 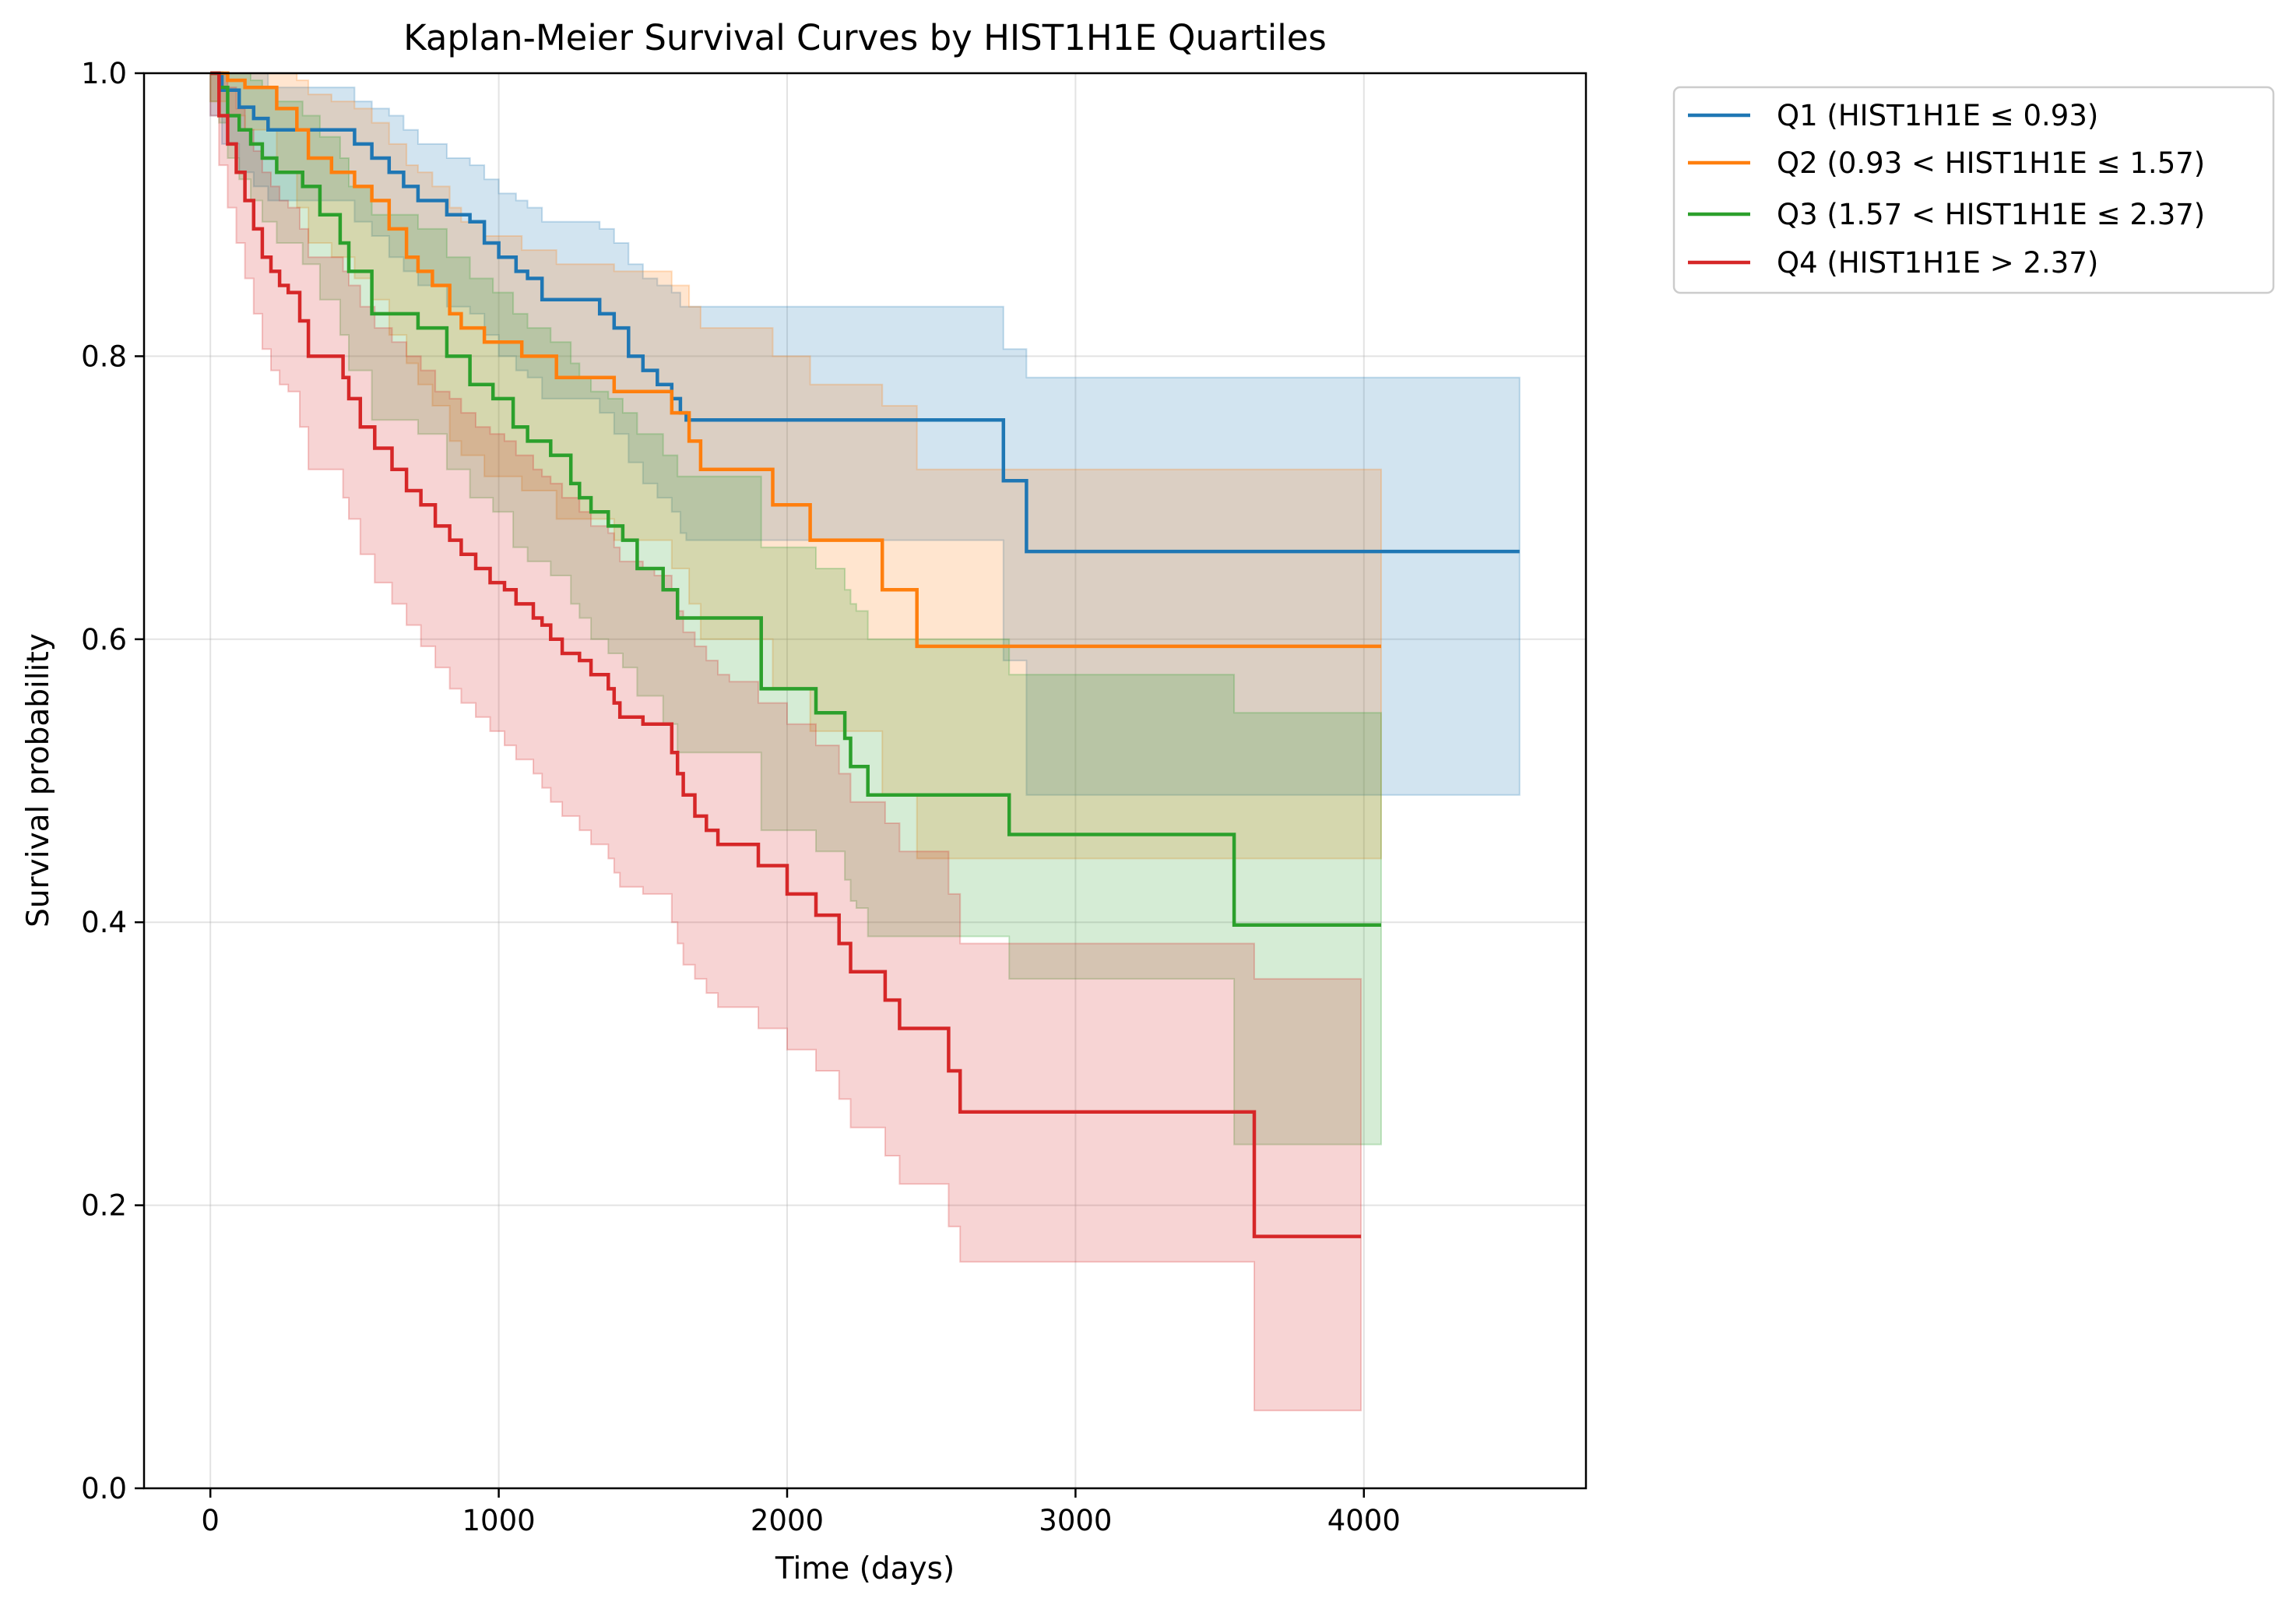 I want to click on x-axis-label: Time (days), so click(x=865, y=1568).